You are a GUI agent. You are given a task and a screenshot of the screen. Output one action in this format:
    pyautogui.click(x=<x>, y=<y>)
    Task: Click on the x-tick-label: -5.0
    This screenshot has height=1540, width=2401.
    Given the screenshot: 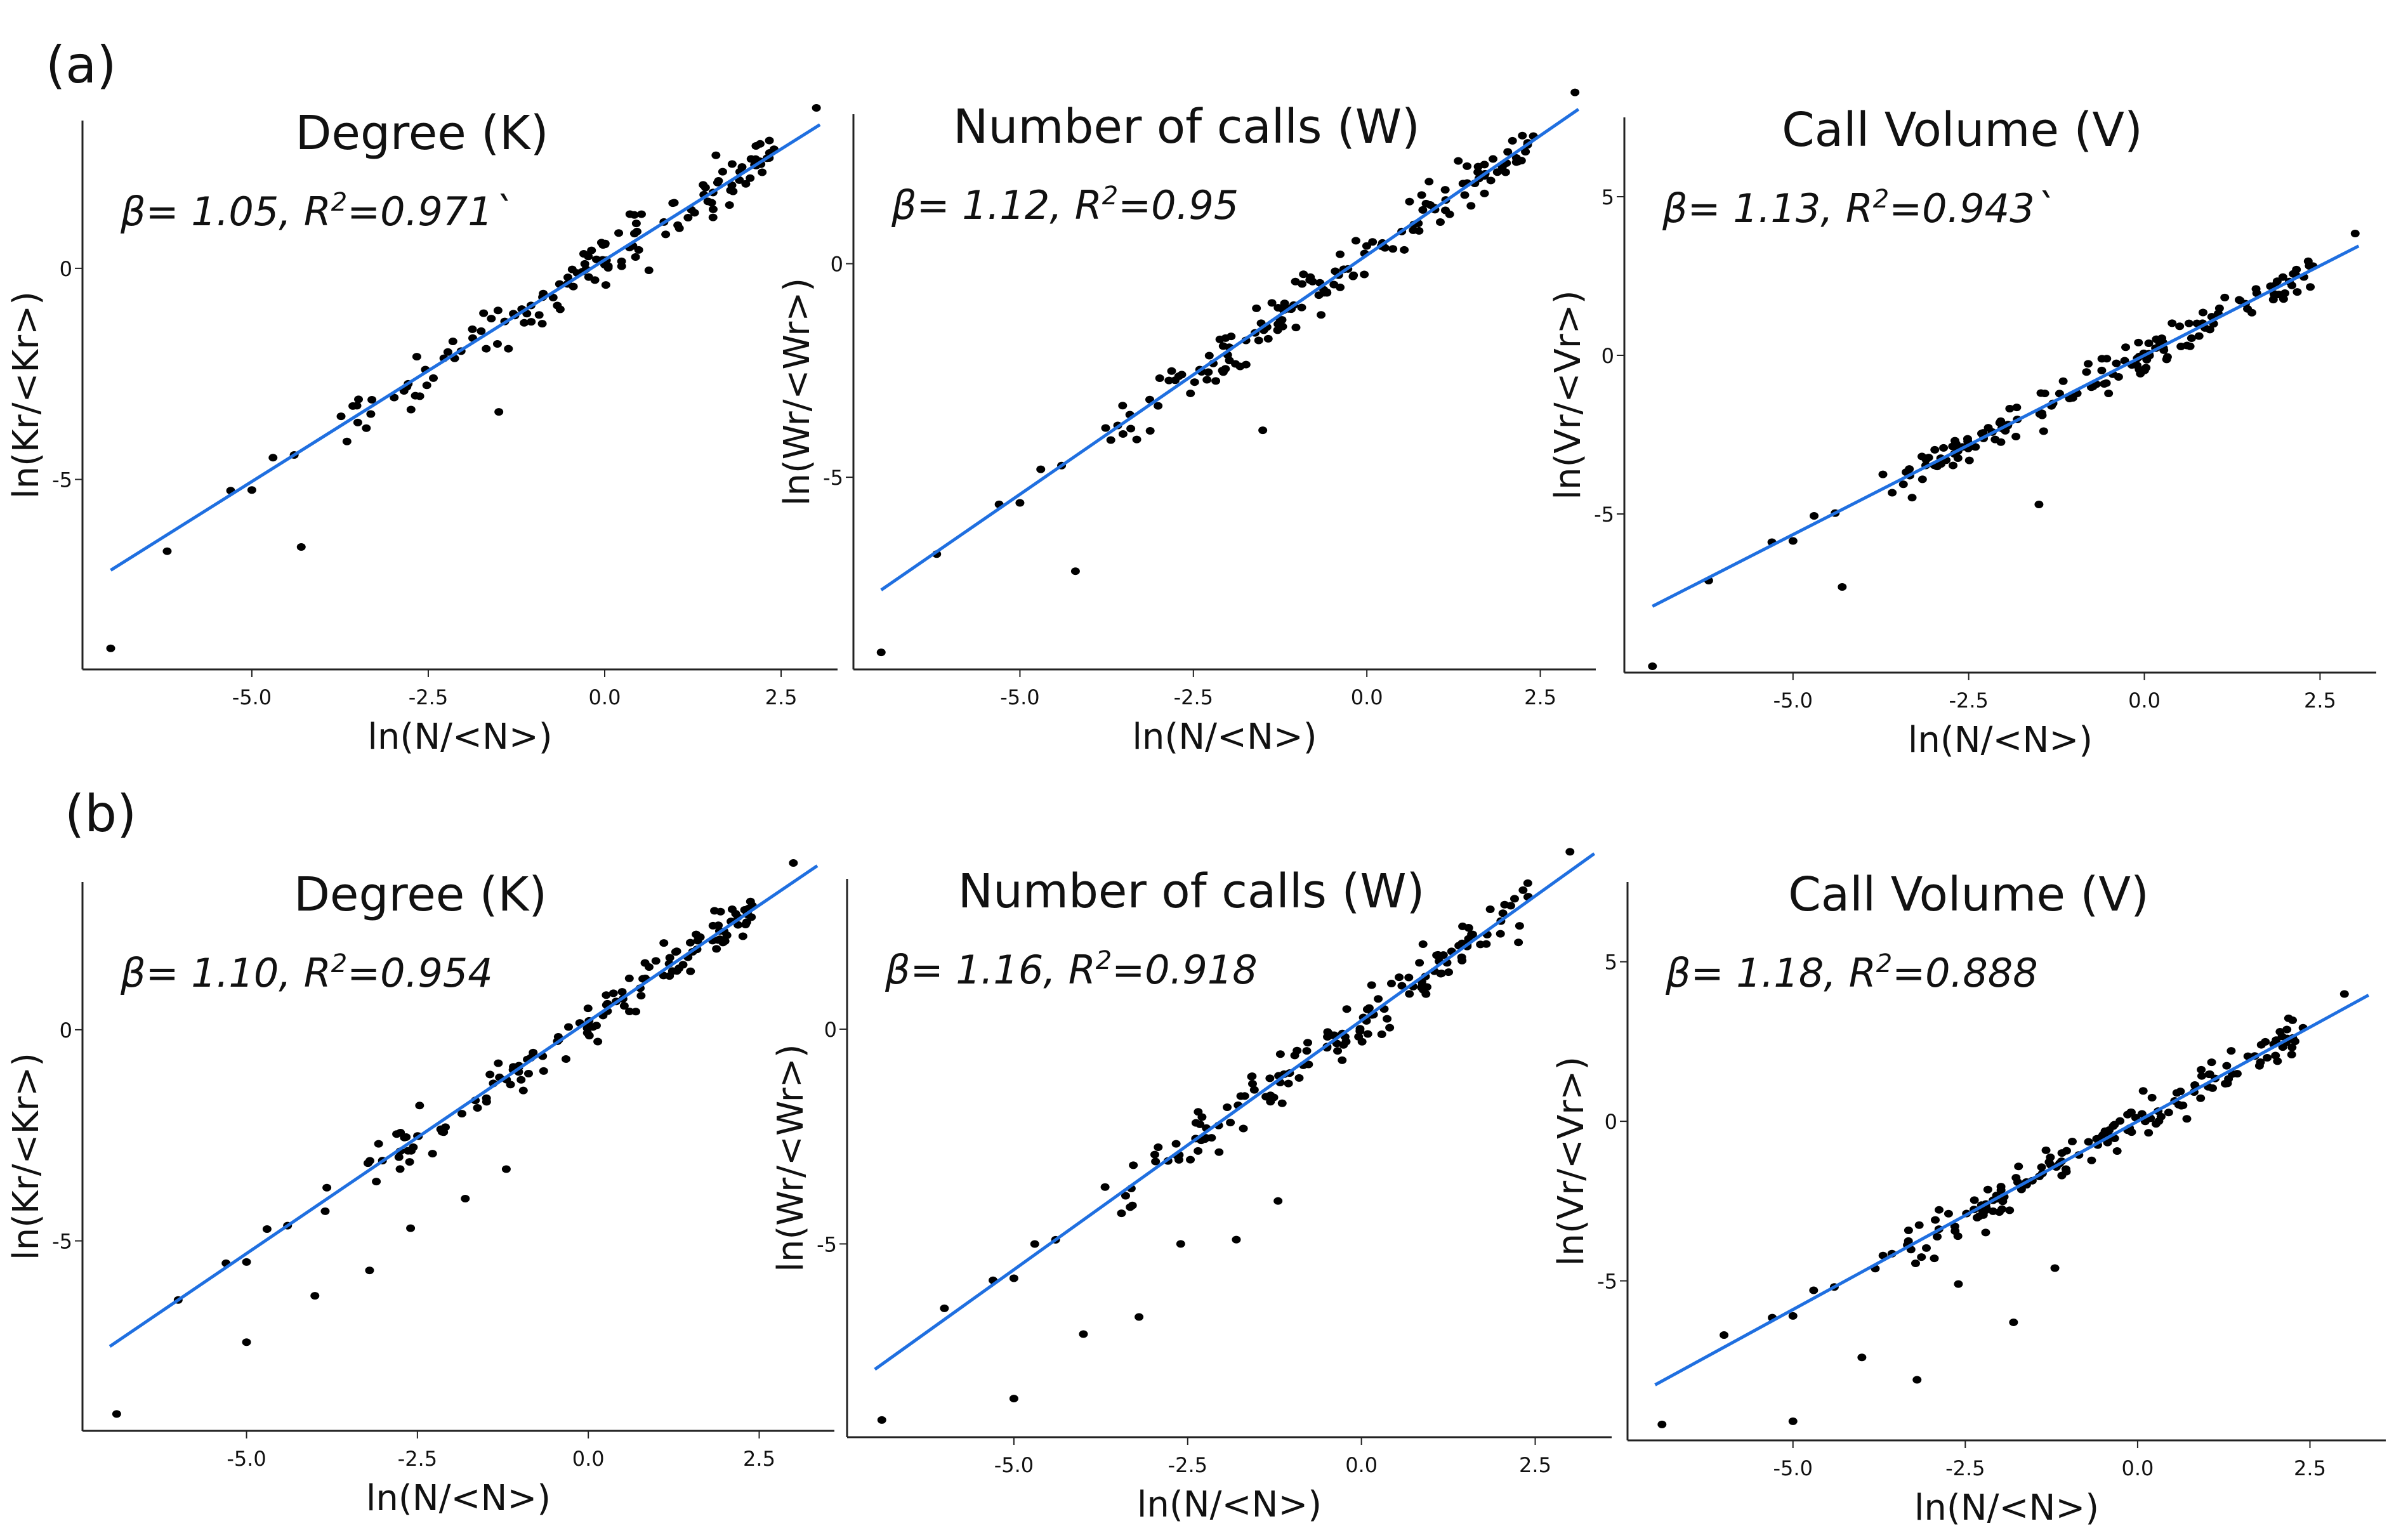 What is the action you would take?
    pyautogui.click(x=1793, y=701)
    